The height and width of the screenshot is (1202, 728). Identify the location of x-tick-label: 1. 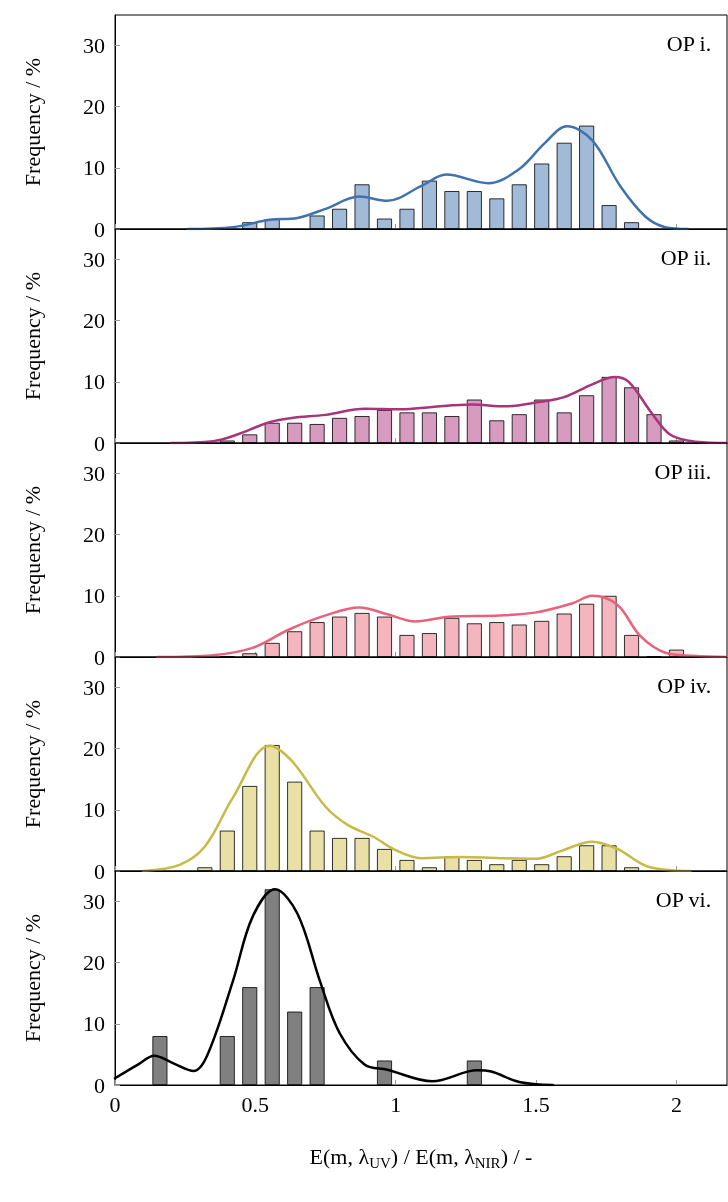
(396, 1104).